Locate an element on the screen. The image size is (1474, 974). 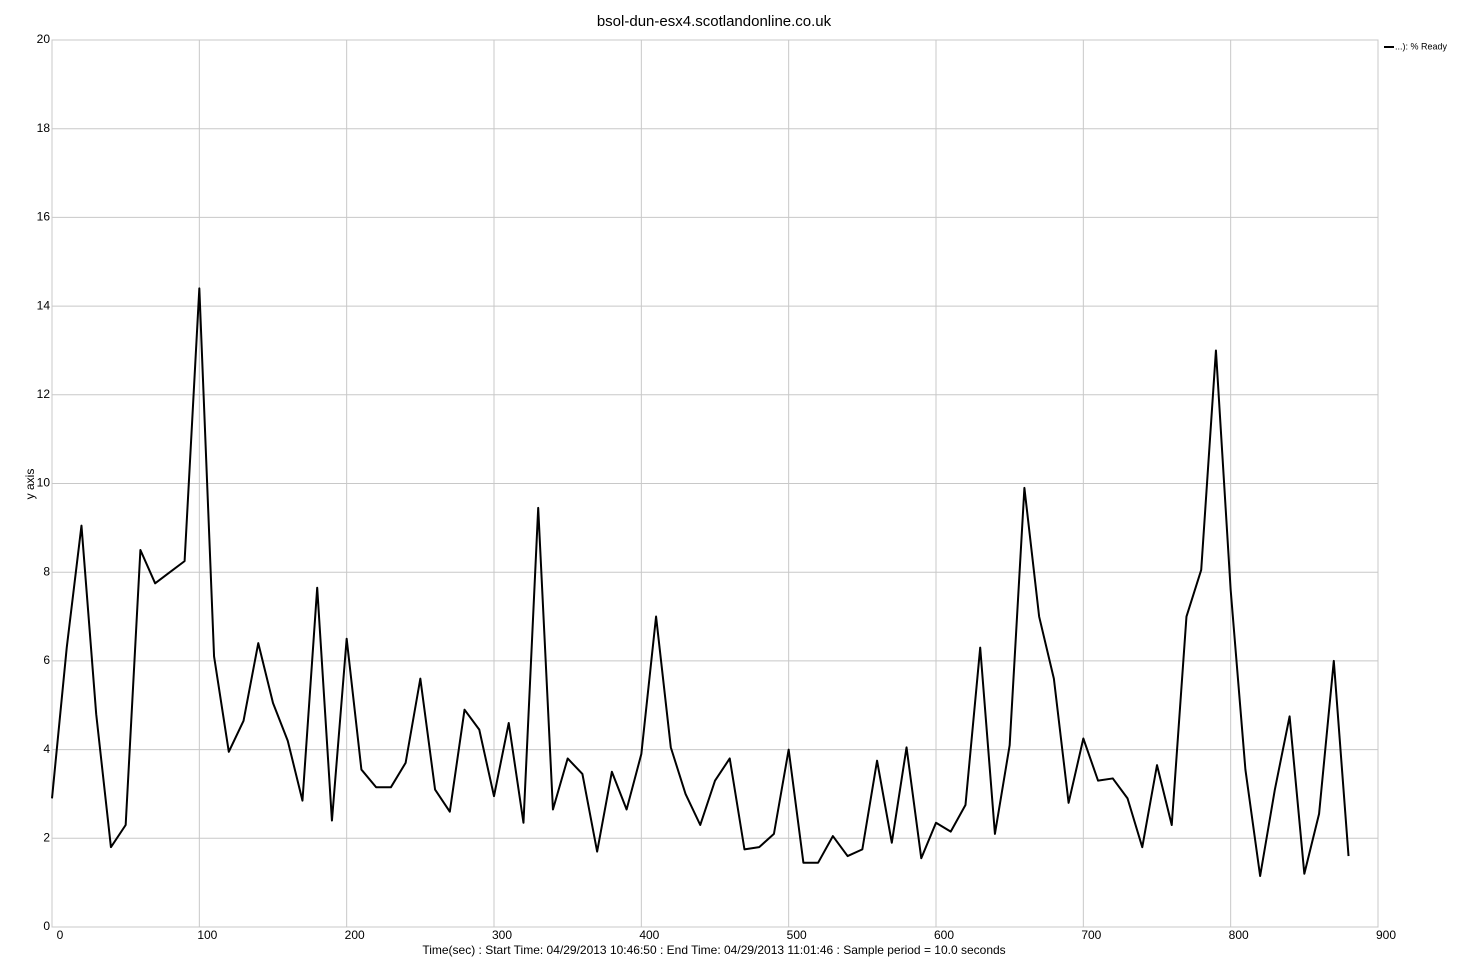
x-tick-label: 500 is located at coordinates (797, 935).